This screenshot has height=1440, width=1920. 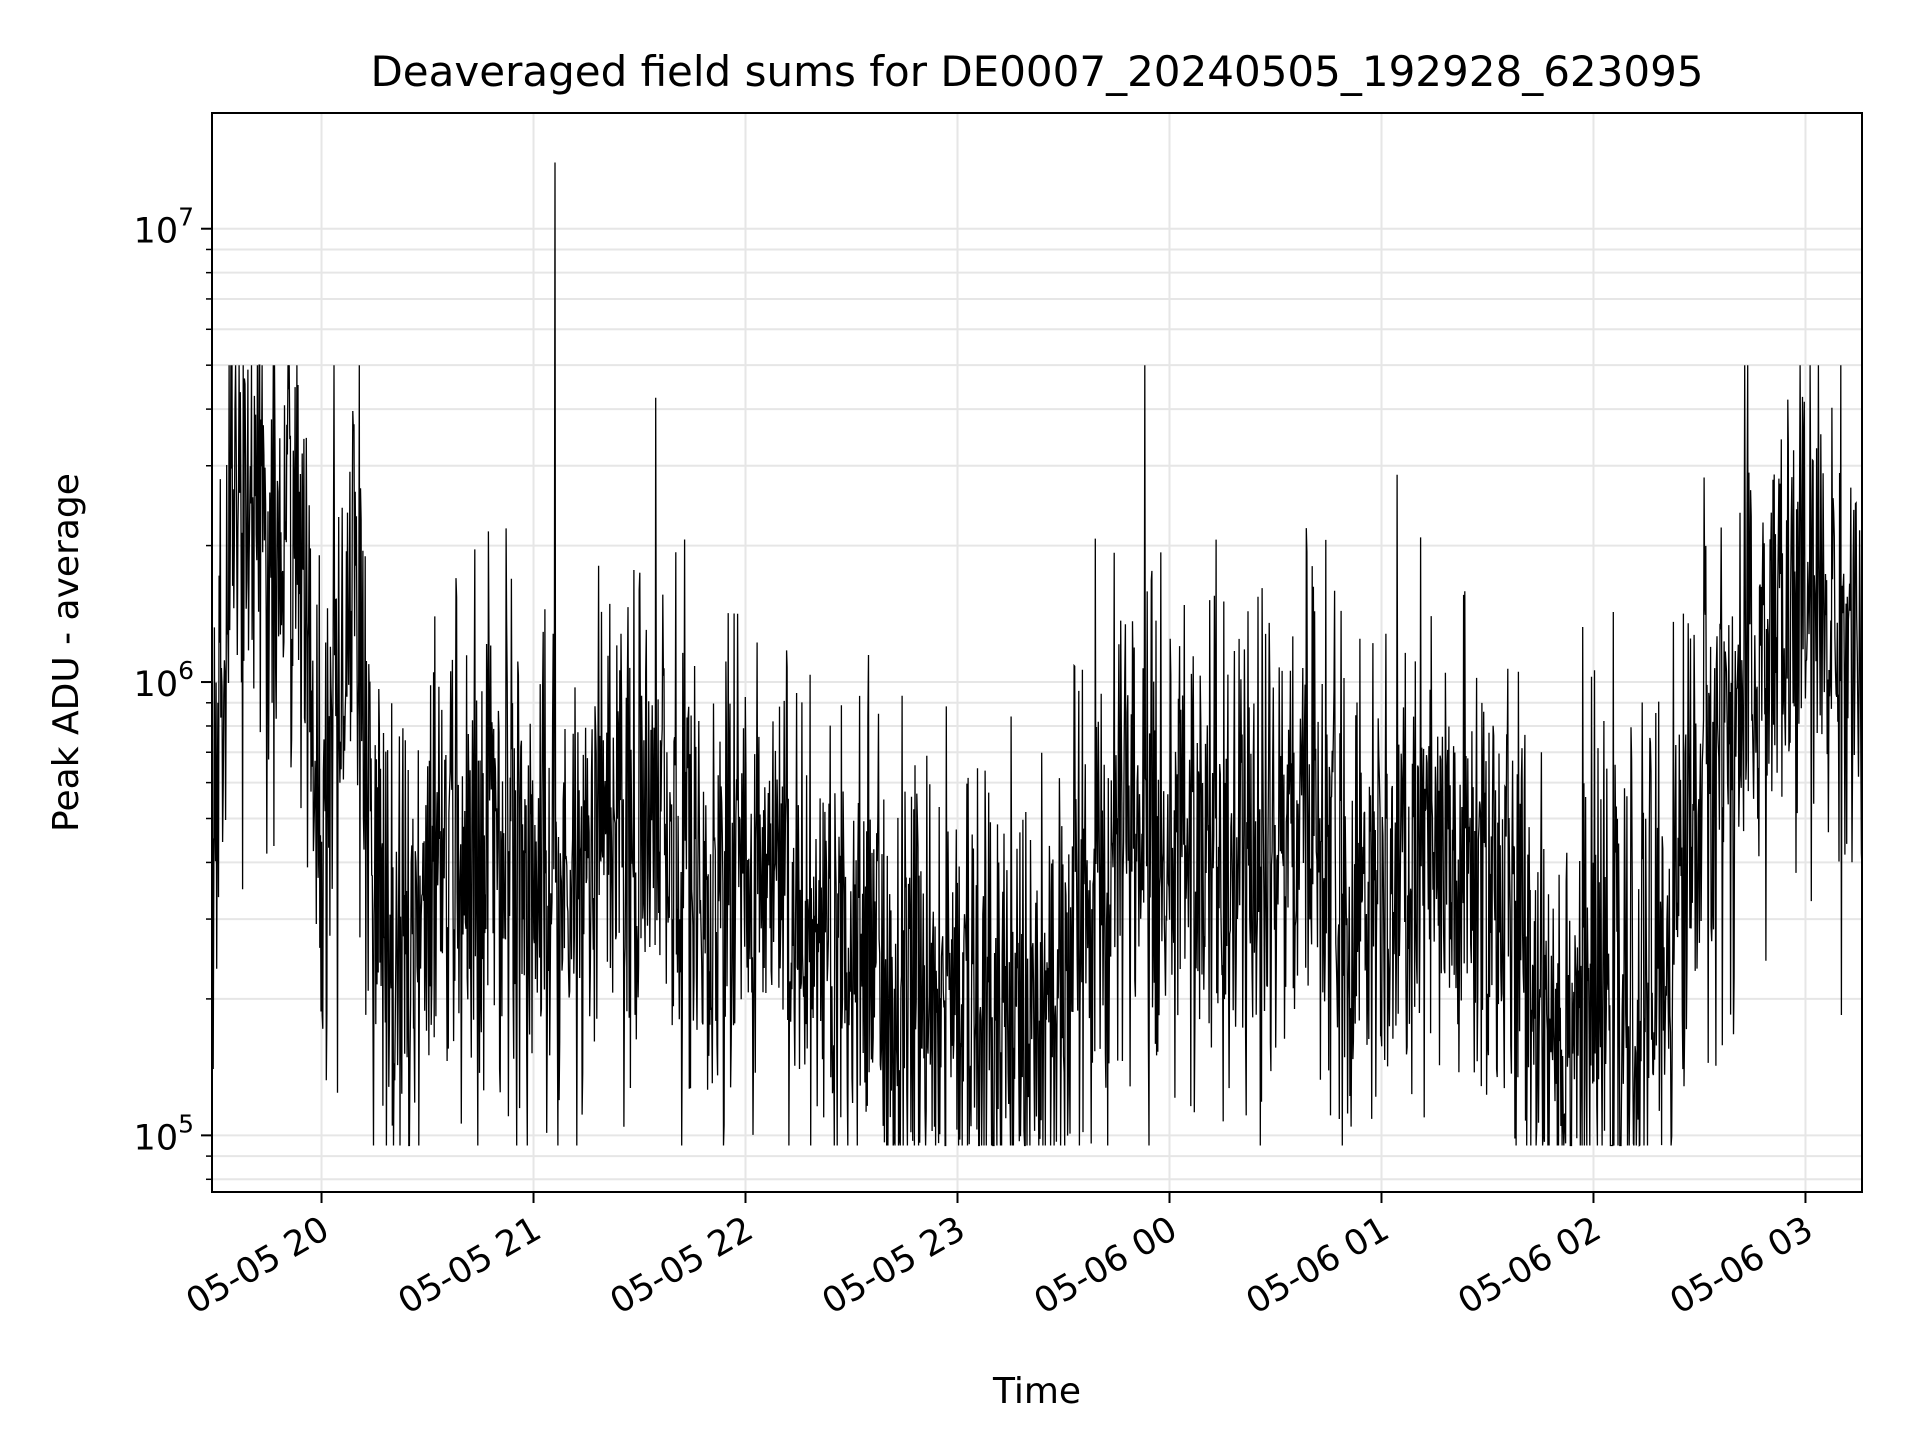 What do you see at coordinates (164, 227) in the screenshot?
I see `y-tick-label: 10⁷` at bounding box center [164, 227].